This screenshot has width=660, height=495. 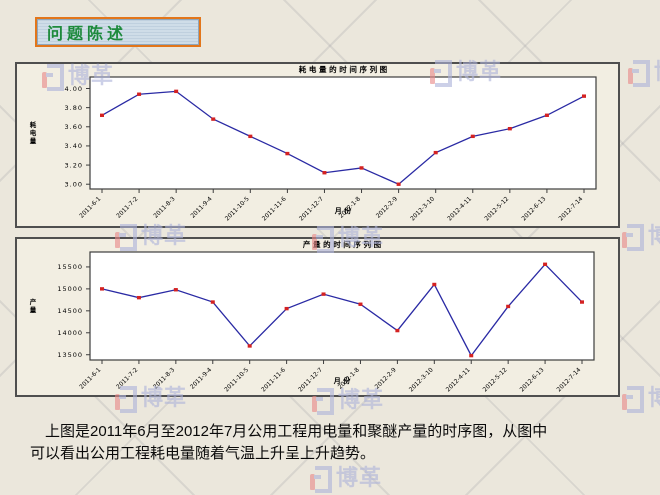 I want to click on svg-text: 耗 电 量 的 时 间 序 列 图, so click(x=343, y=69).